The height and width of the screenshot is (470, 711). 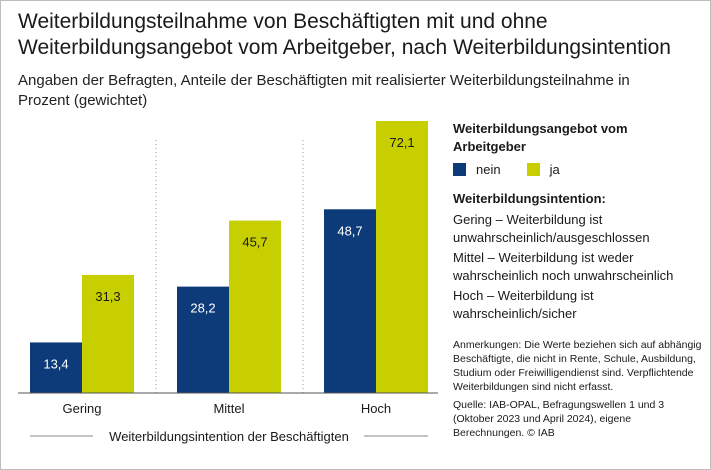 What do you see at coordinates (349, 230) in the screenshot?
I see `data-label-hoch-nein: 48,7` at bounding box center [349, 230].